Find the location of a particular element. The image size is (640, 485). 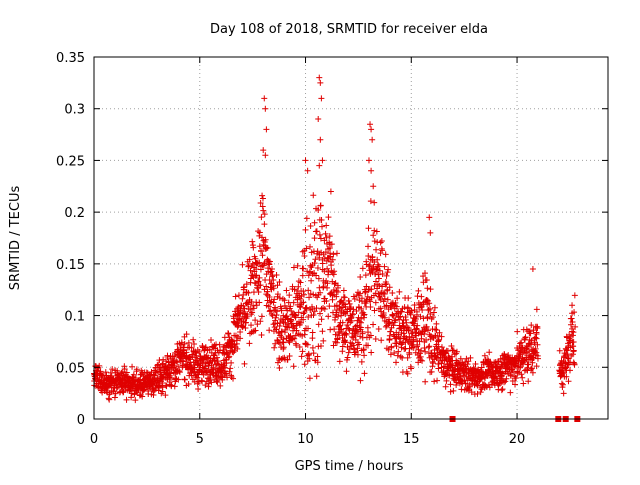

y-tick-label: 0.1 is located at coordinates (74, 317).